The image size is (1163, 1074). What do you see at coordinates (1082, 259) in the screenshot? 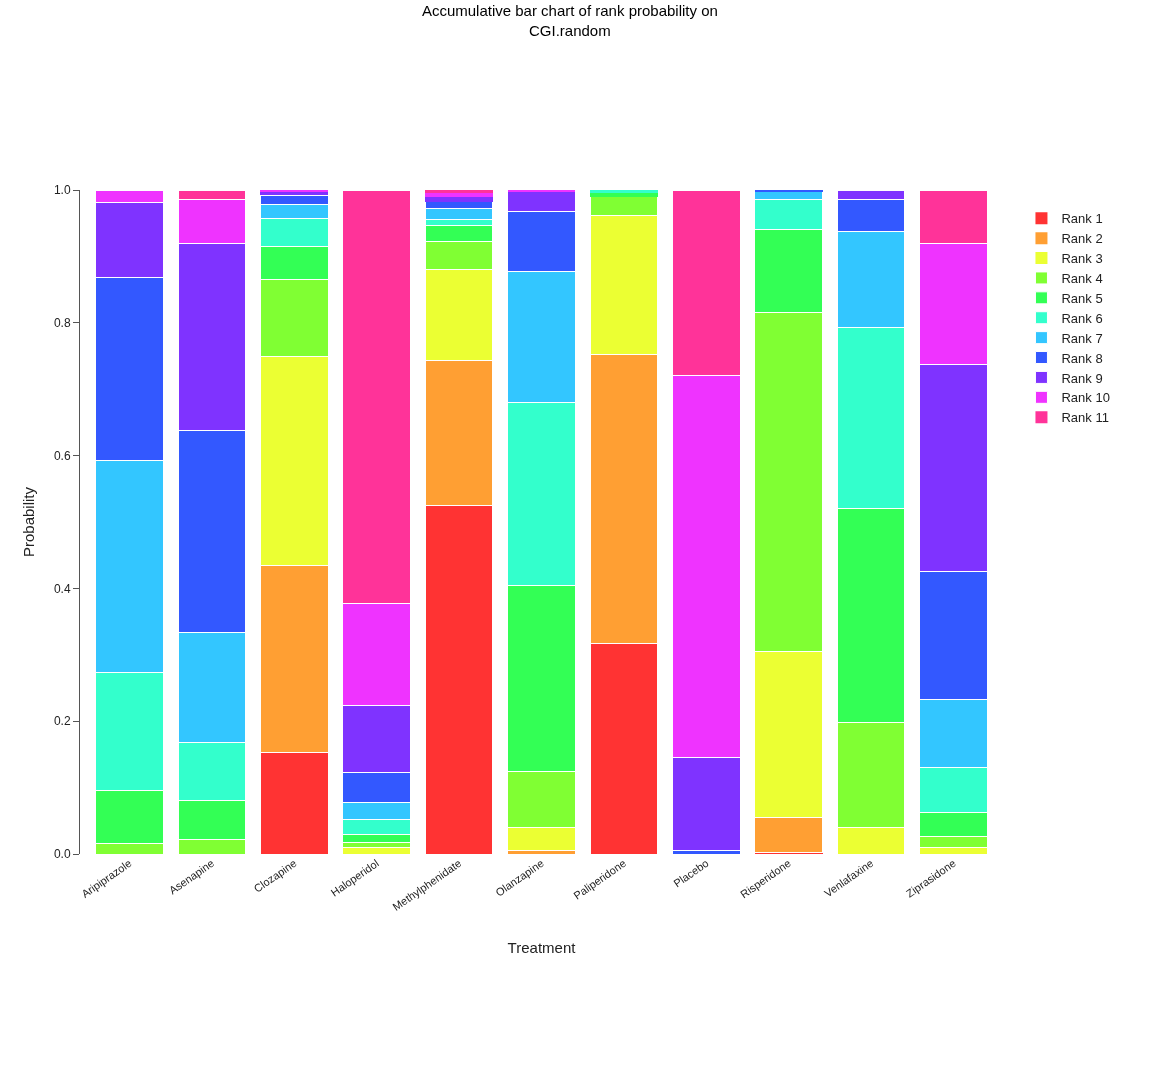
I see `legend-label: Rank 3` at bounding box center [1082, 259].